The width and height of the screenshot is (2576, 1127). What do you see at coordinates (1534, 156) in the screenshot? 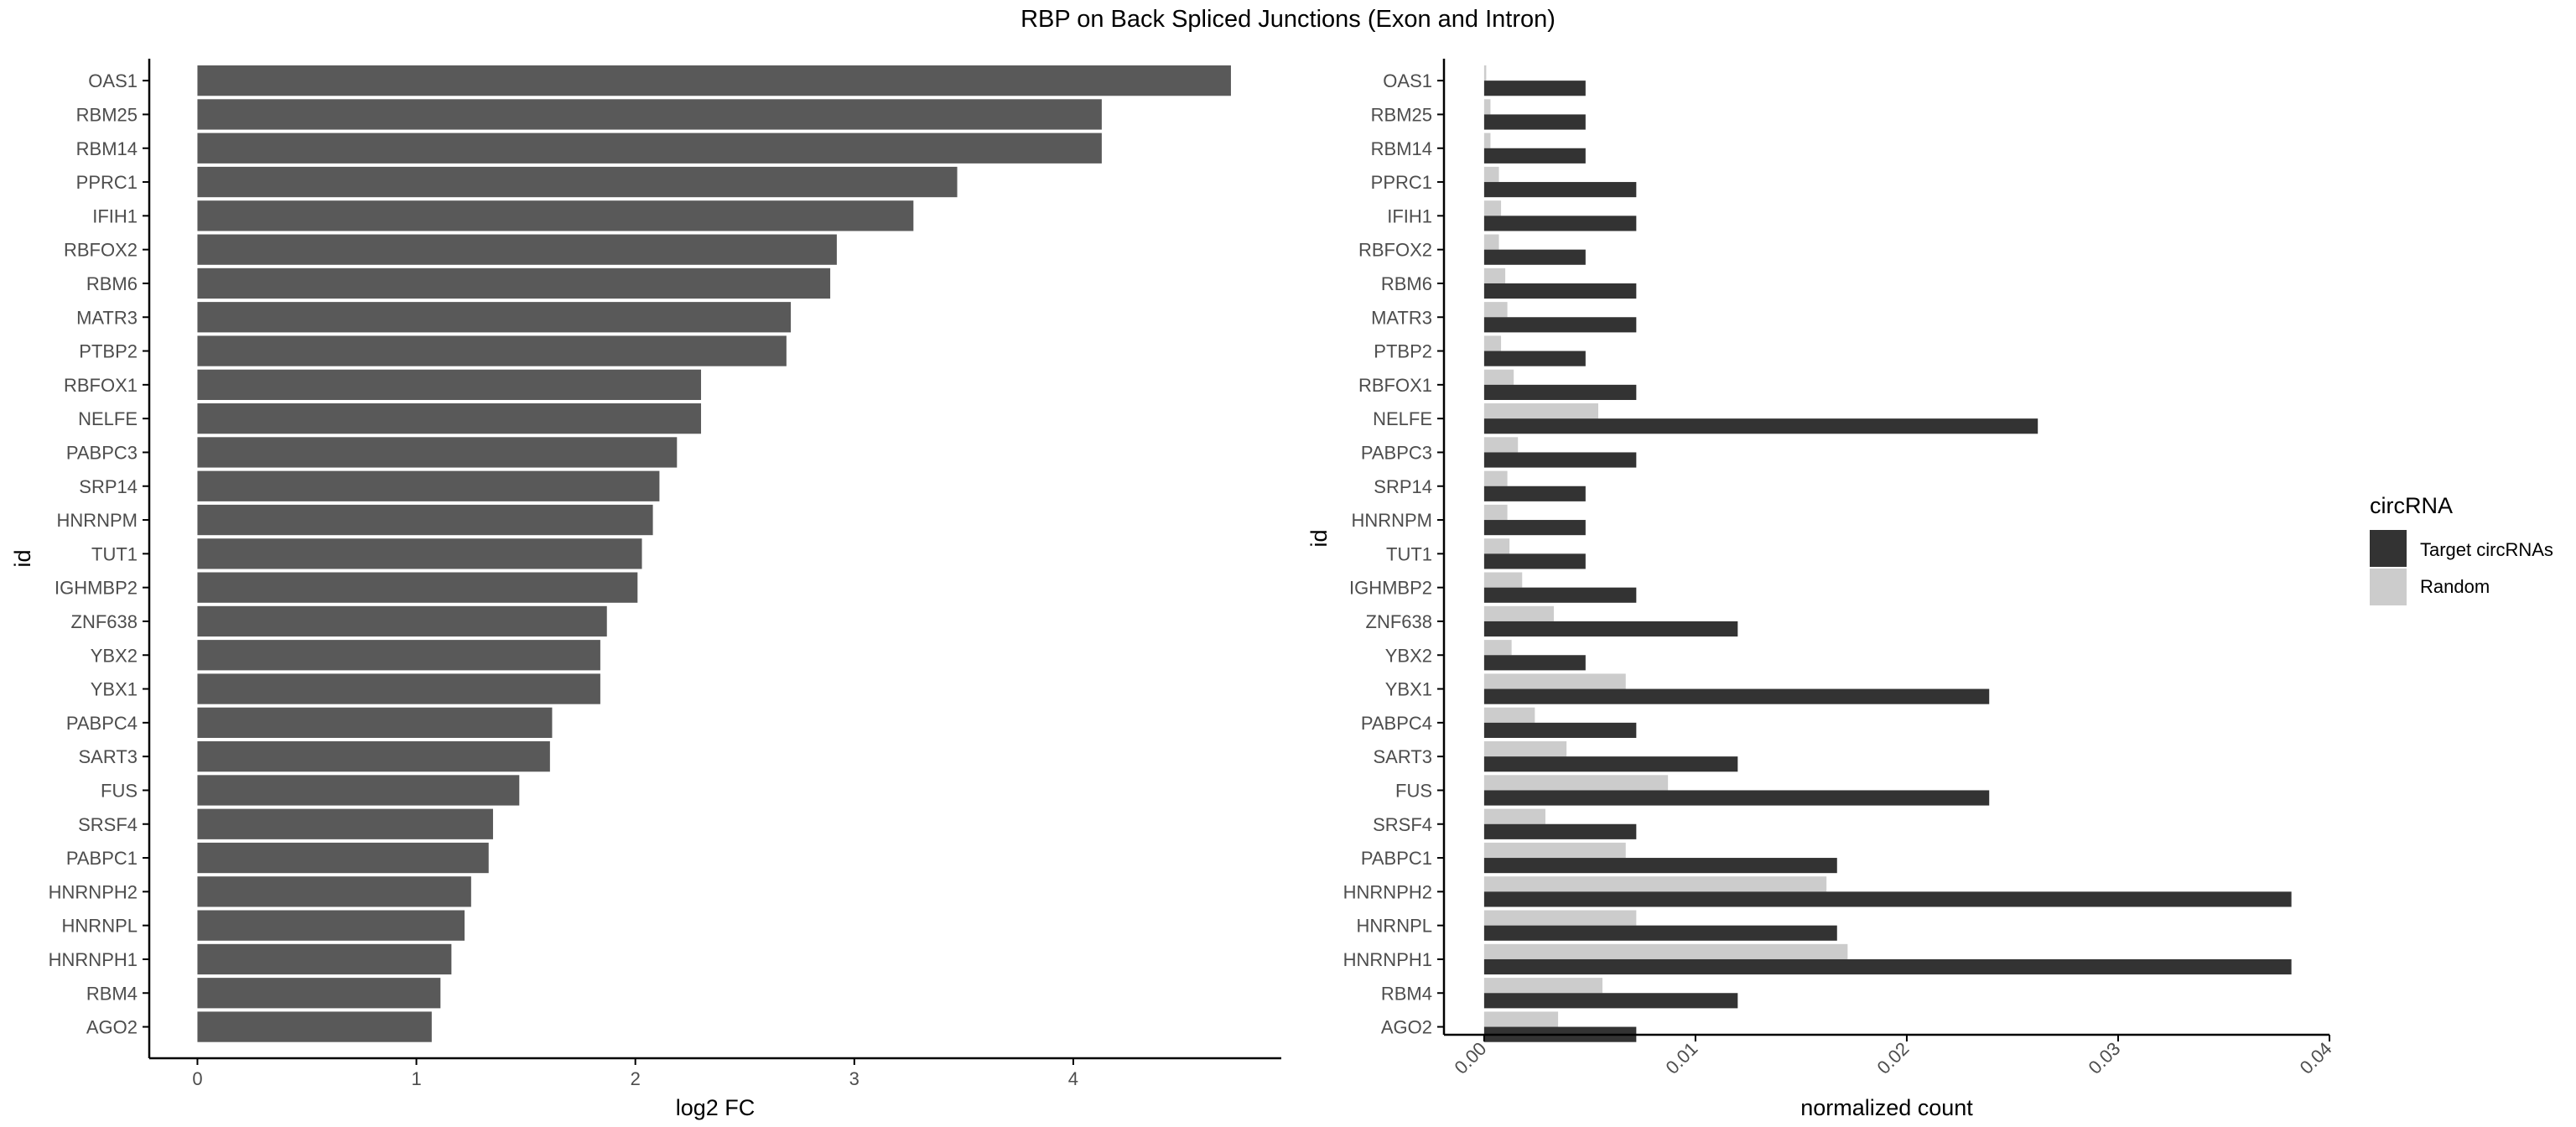
I see `bar-target-rbm14` at bounding box center [1534, 156].